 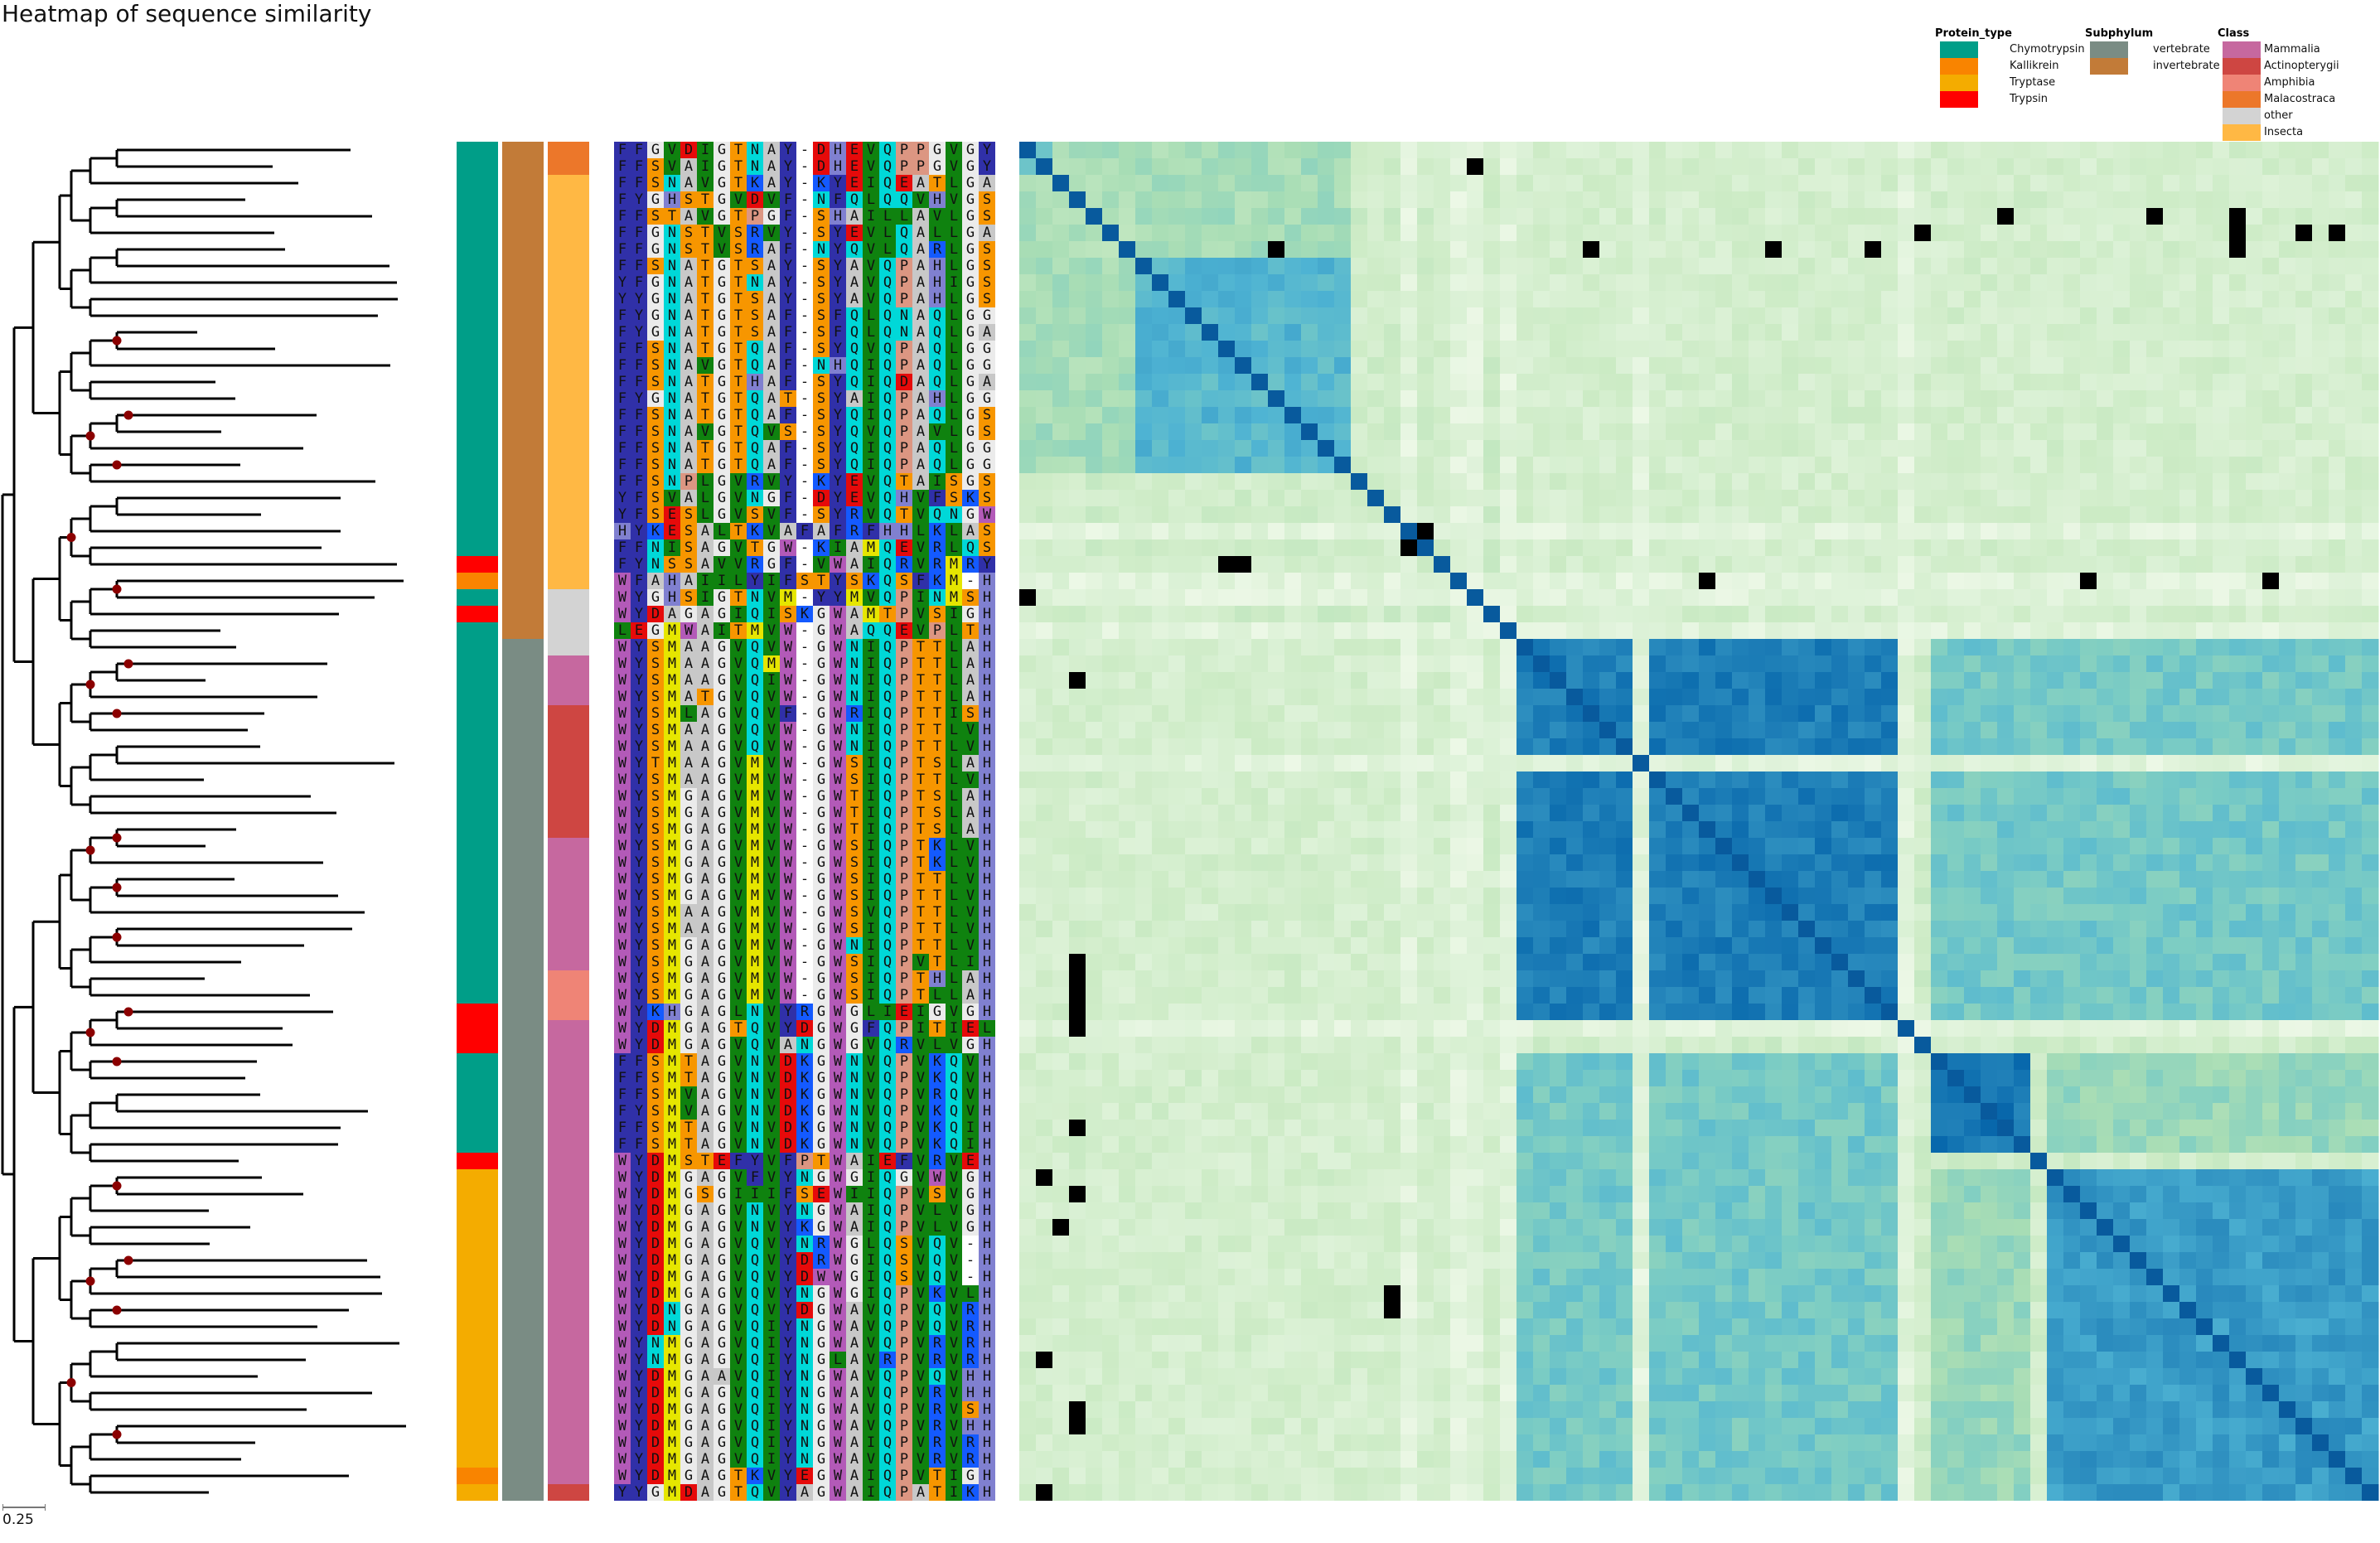 What do you see at coordinates (568, 680) in the screenshot?
I see `annotation-segment-mammalia` at bounding box center [568, 680].